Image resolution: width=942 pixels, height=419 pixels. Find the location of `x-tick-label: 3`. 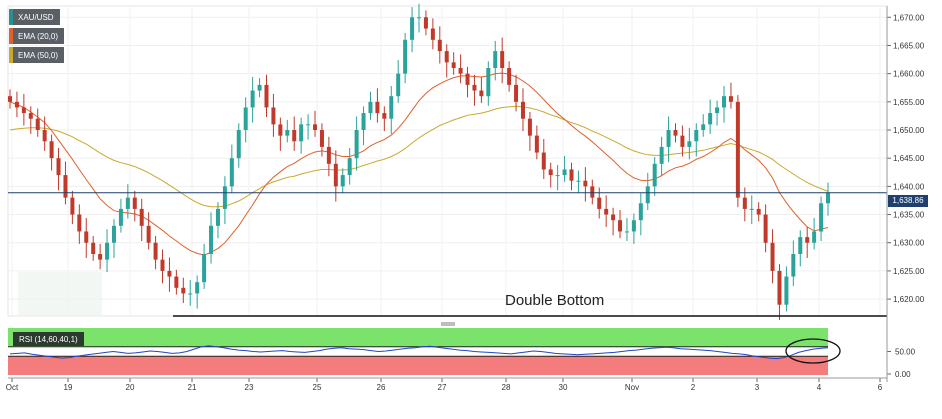

x-tick-label: 3 is located at coordinates (757, 387).